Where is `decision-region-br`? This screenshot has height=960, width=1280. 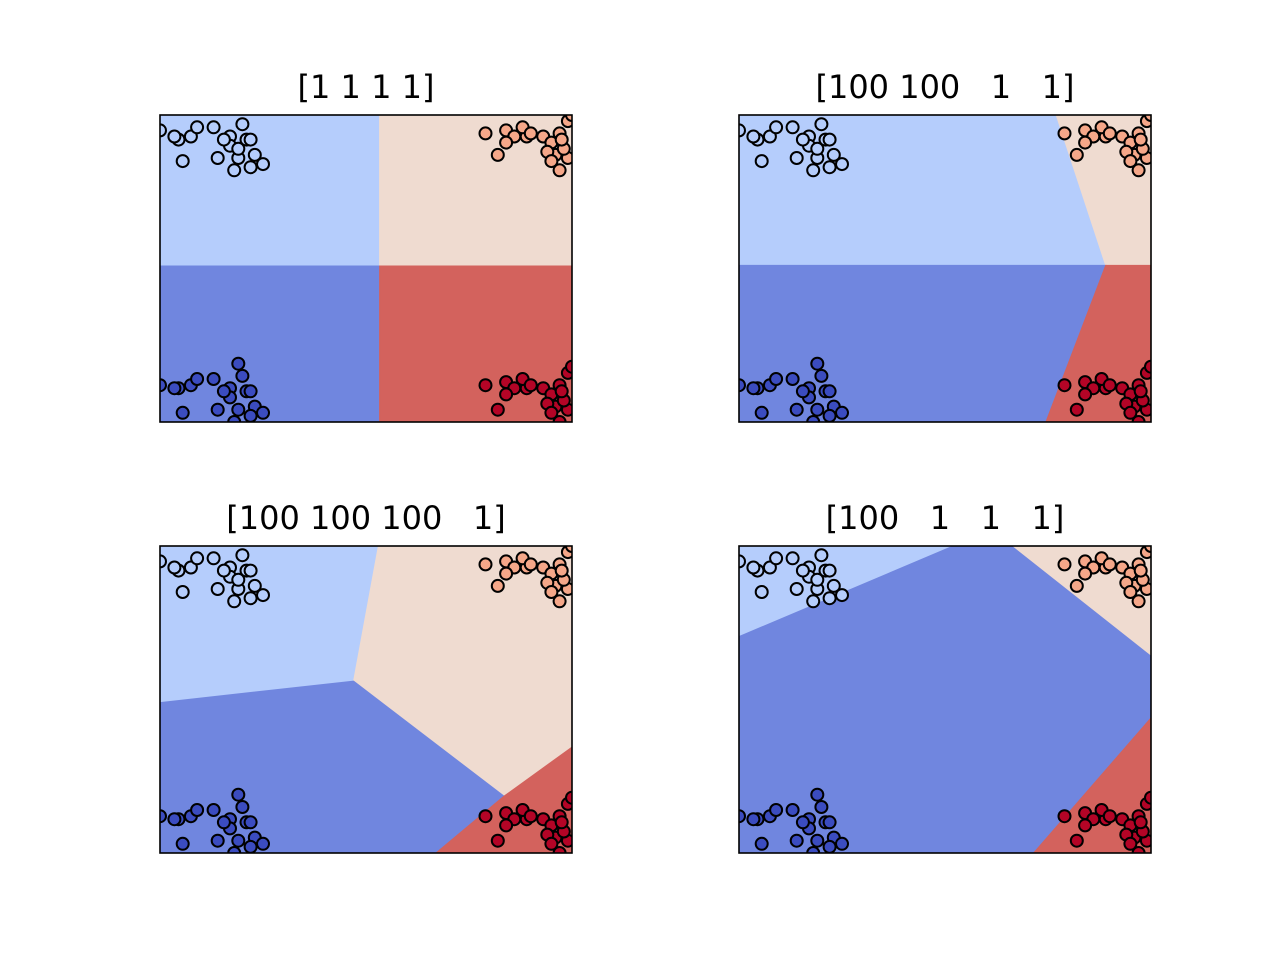 decision-region-br is located at coordinates (503, 799).